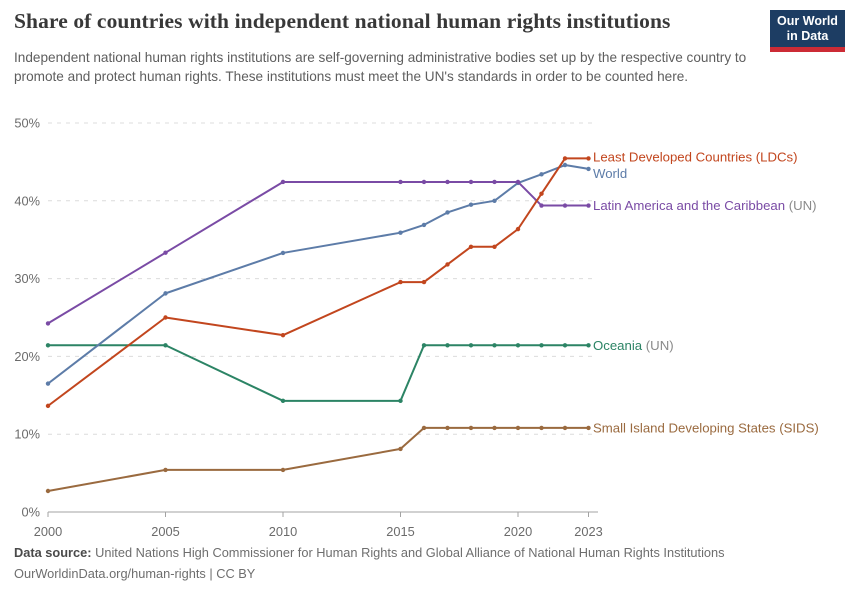 The height and width of the screenshot is (600, 850). What do you see at coordinates (48, 531) in the screenshot?
I see `x-axis-label: 2000` at bounding box center [48, 531].